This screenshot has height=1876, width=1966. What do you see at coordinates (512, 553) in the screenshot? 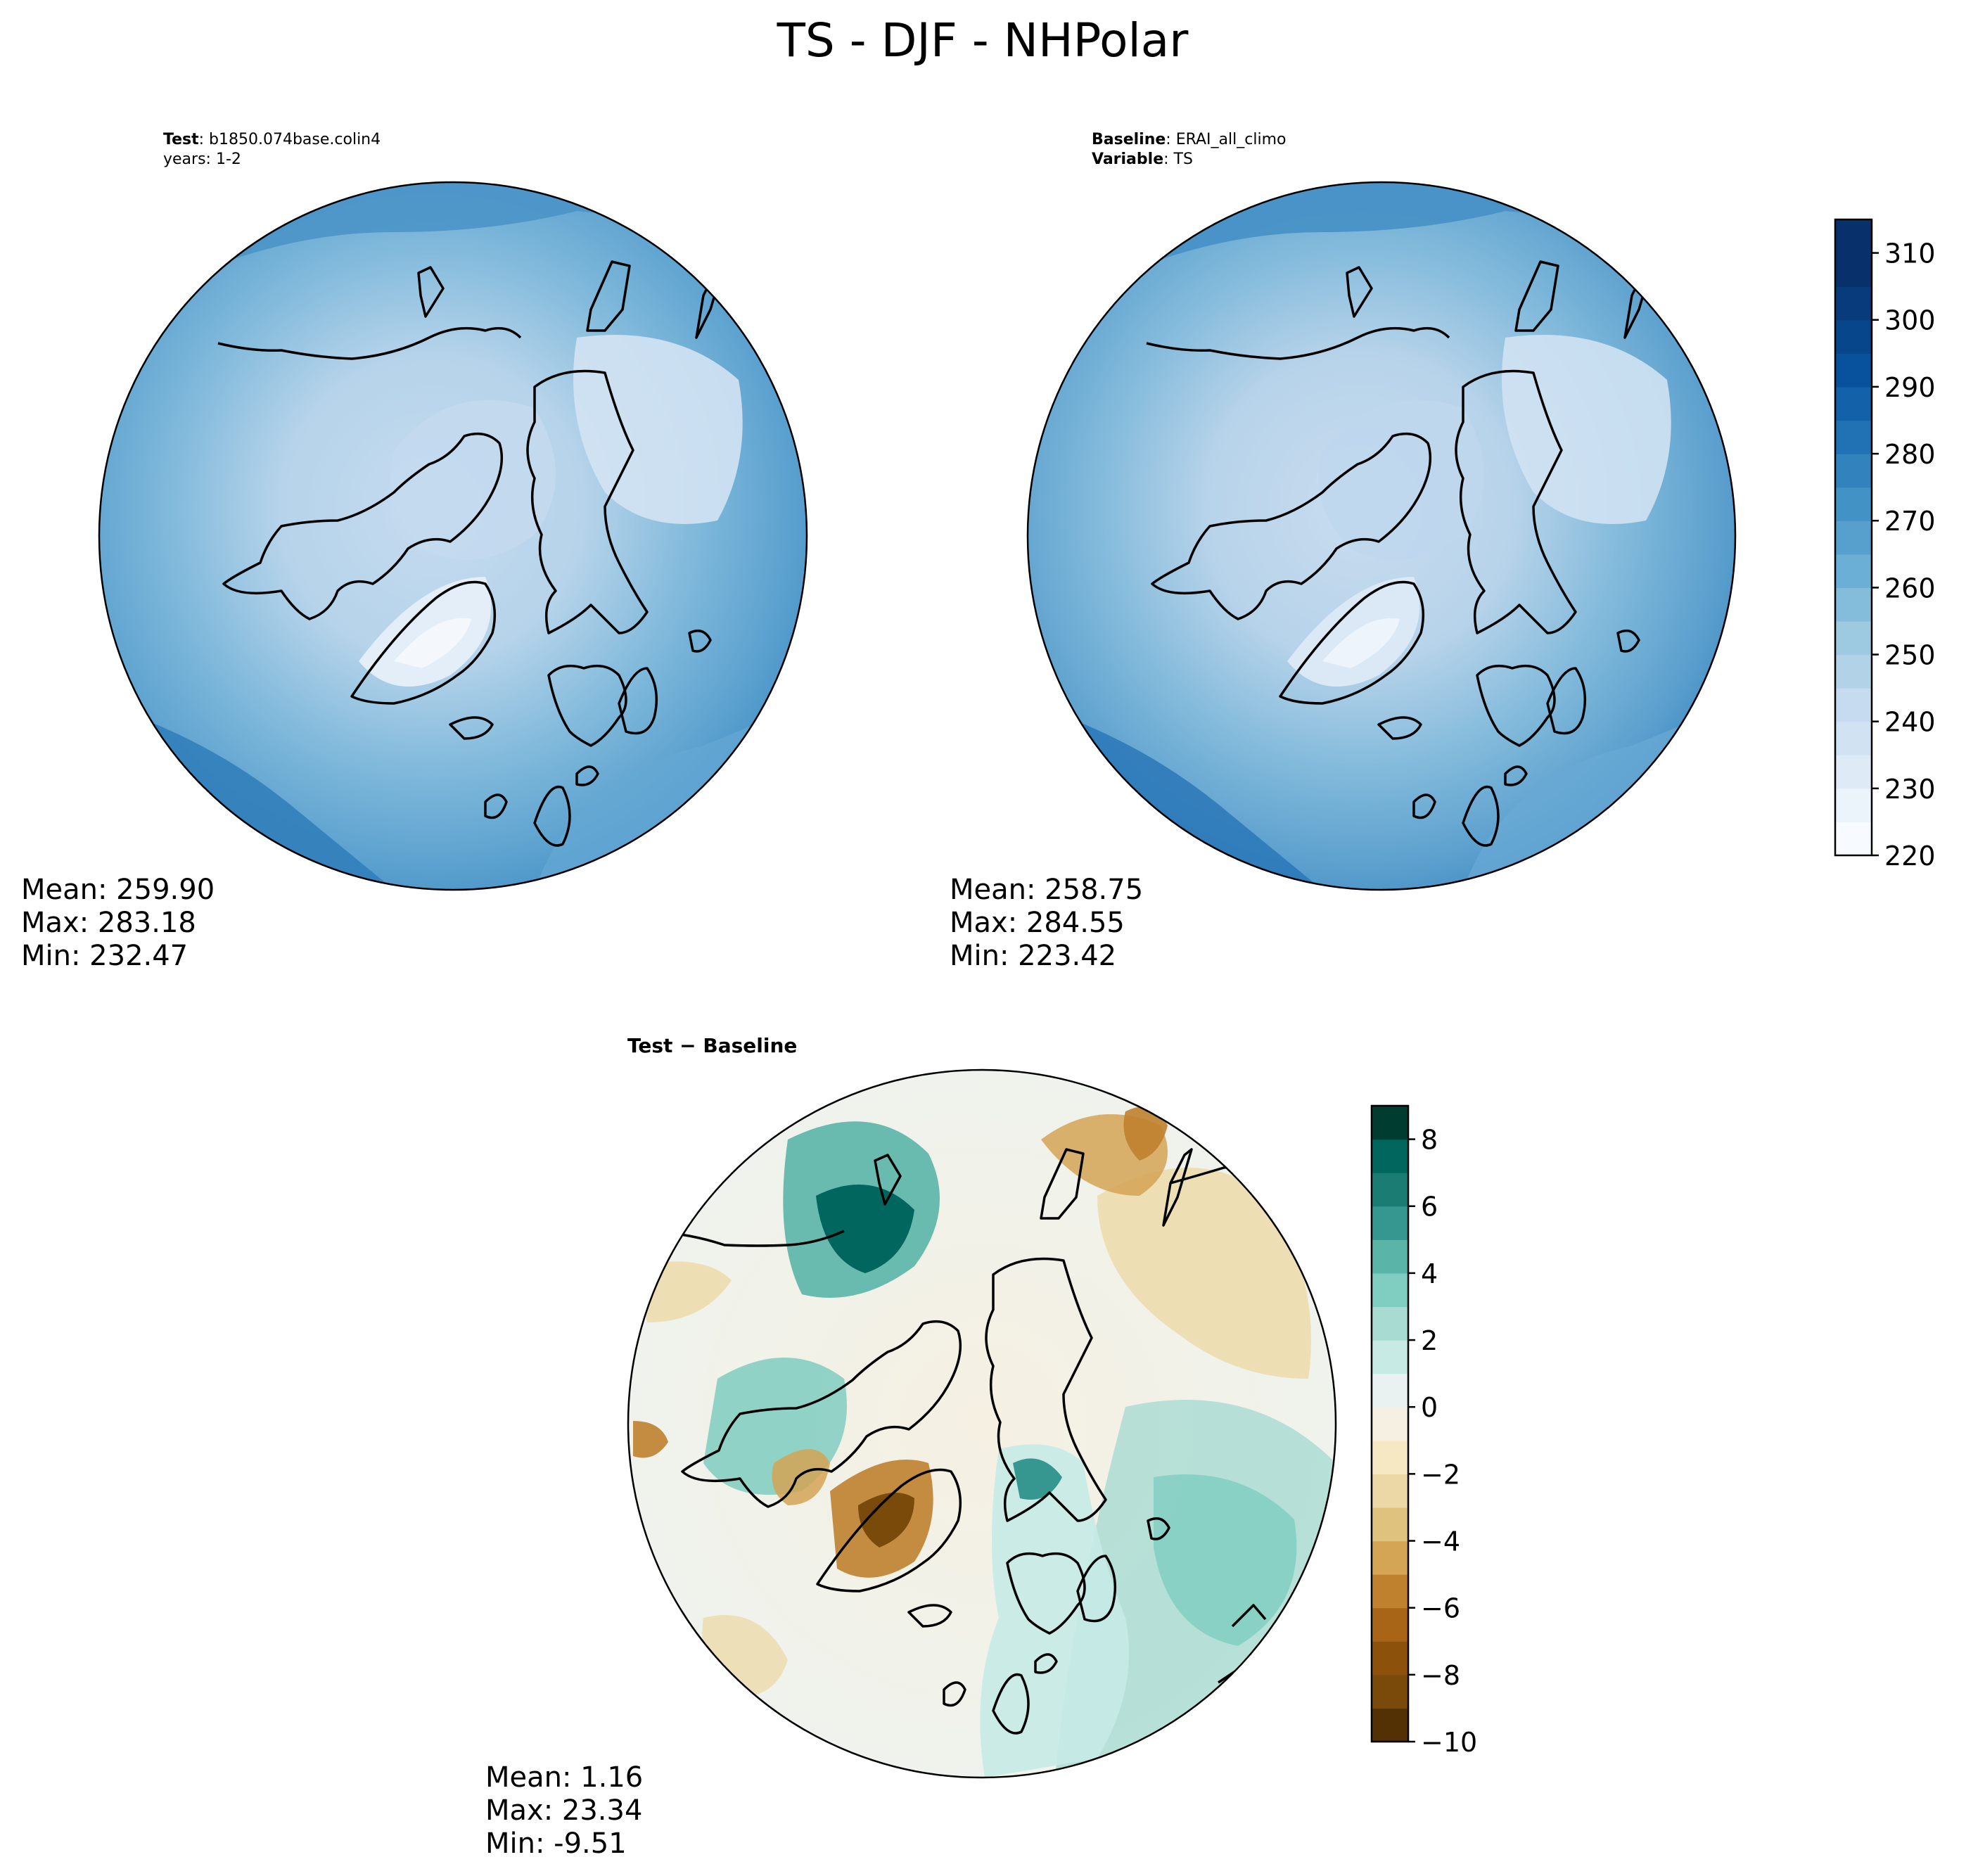
I see `test-coastlines` at bounding box center [512, 553].